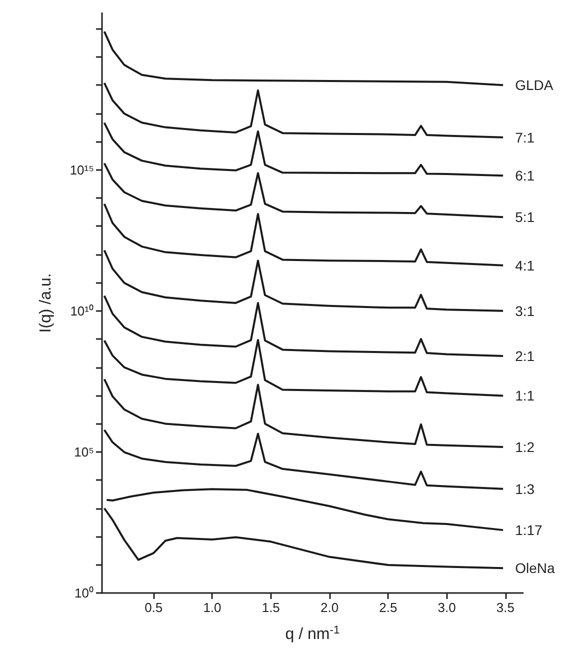 This screenshot has width=580, height=666. I want to click on y-tick-label: 10¹⁵, so click(82, 170).